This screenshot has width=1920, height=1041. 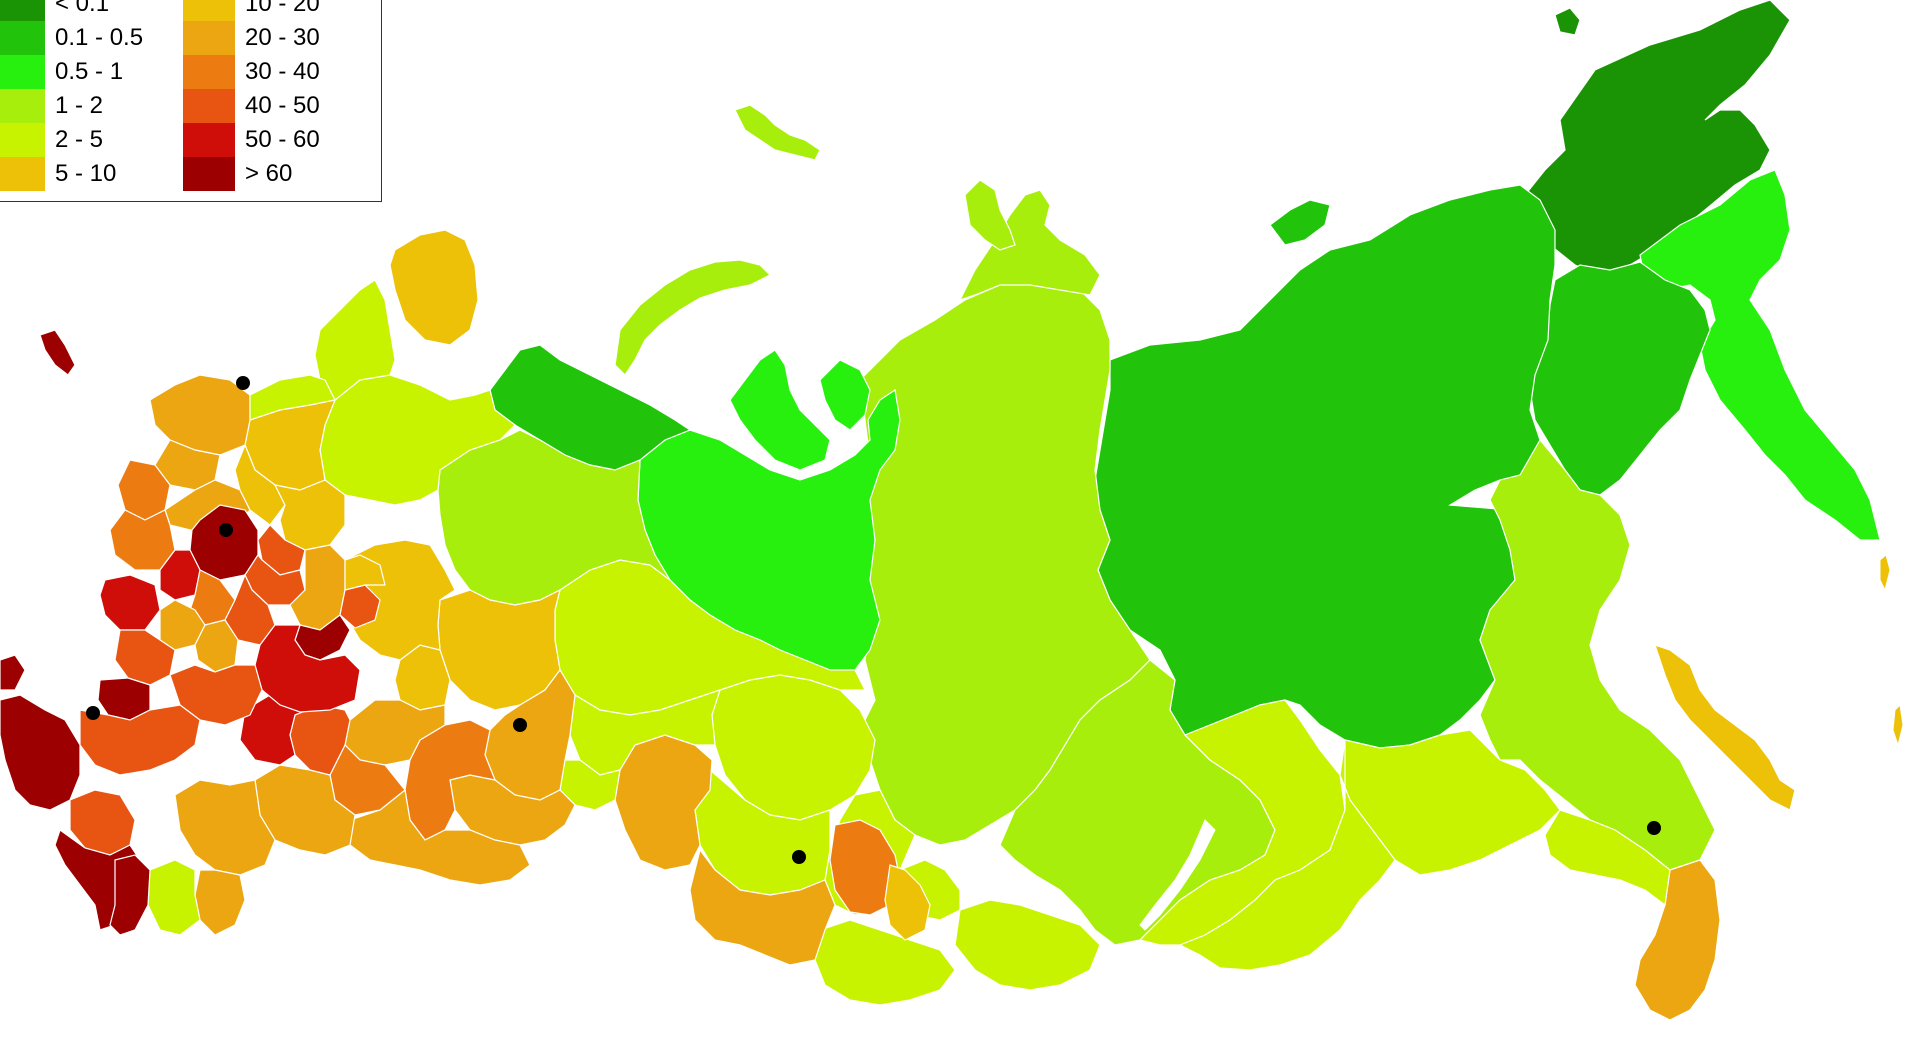 I want to click on legend-item: 40 - 50, so click(x=283, y=106).